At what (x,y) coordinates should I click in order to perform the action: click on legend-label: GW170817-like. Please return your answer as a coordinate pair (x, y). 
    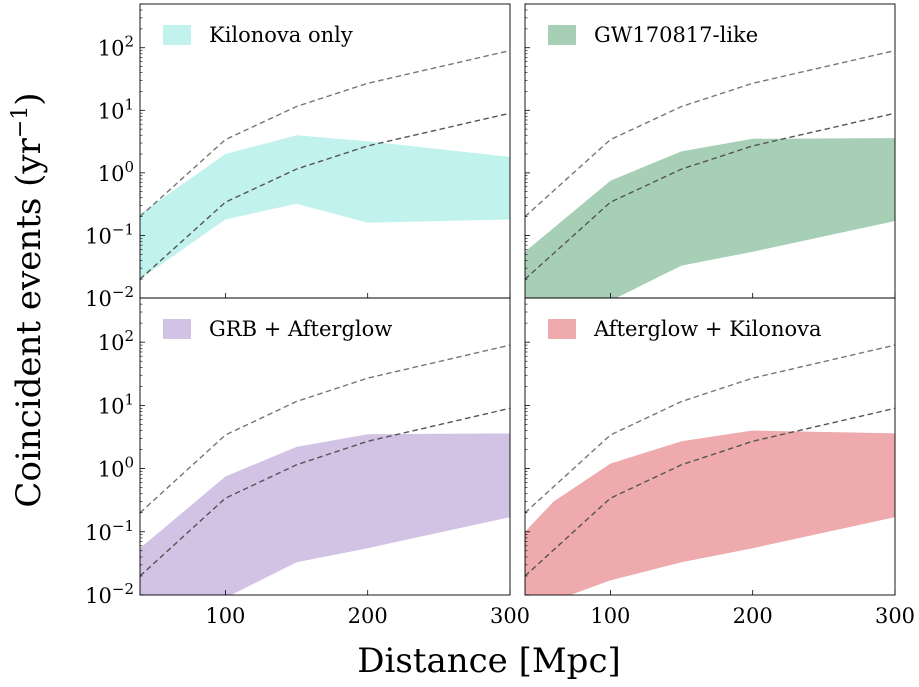
    Looking at the image, I should click on (676, 35).